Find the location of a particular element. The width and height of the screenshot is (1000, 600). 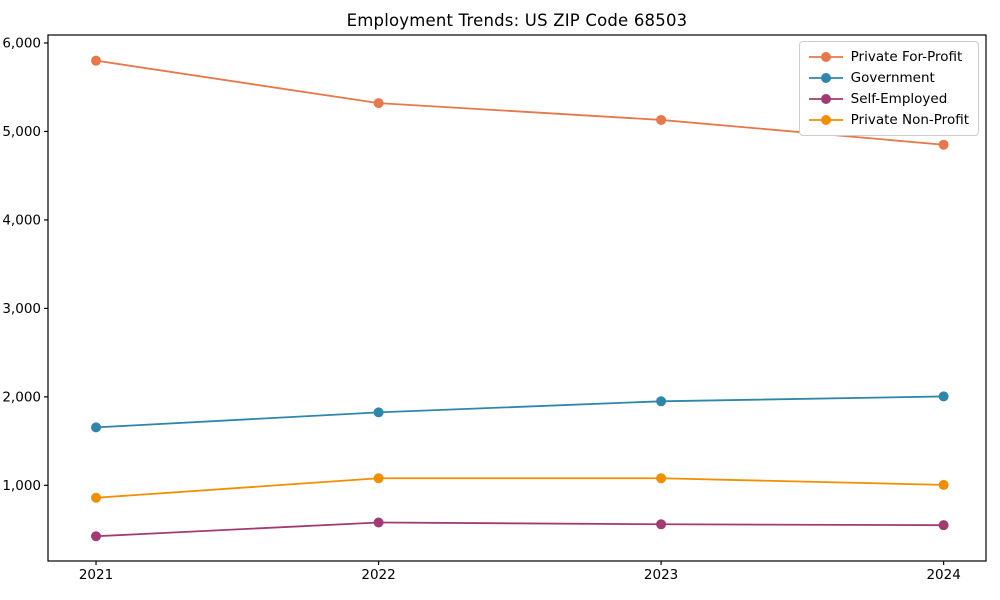

y-tick-label: 6,000 is located at coordinates (21, 44).